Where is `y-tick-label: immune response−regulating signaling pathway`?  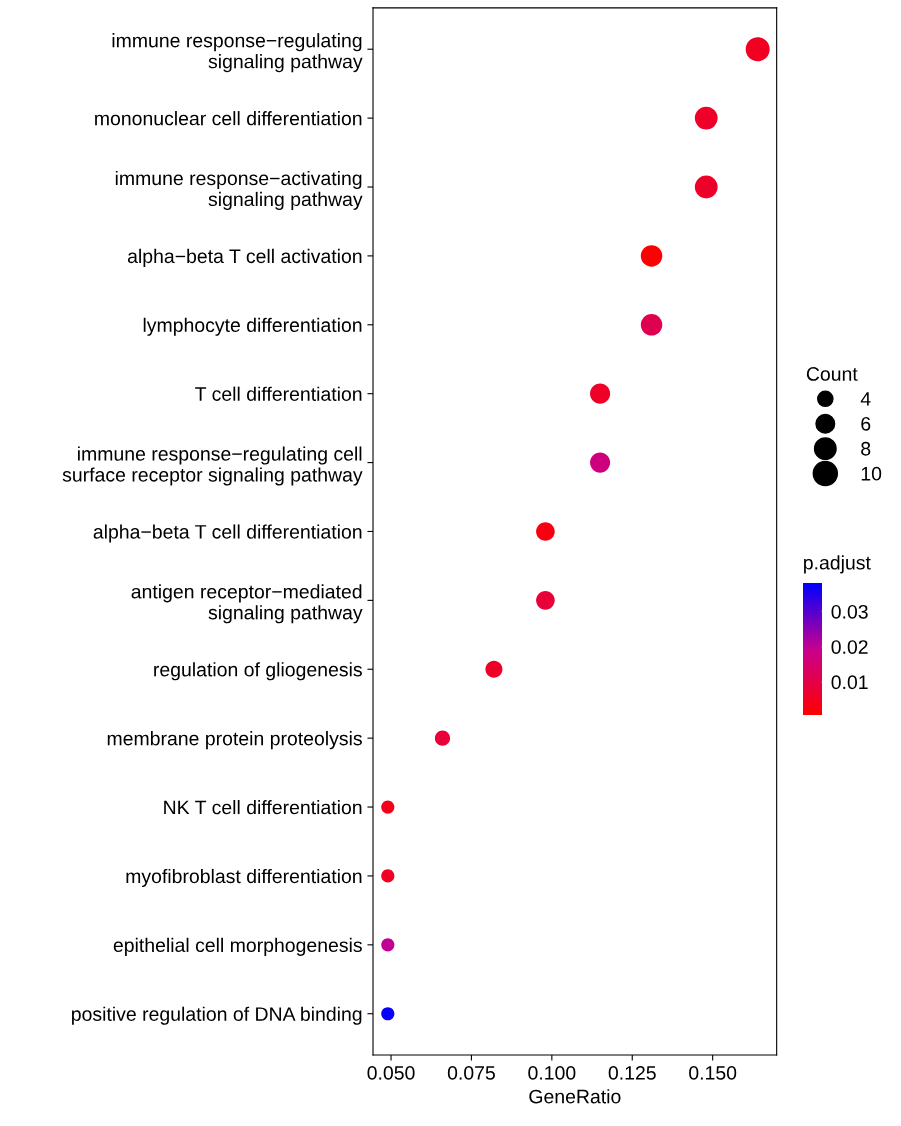
y-tick-label: immune response−regulating signaling pathway is located at coordinates (237, 53).